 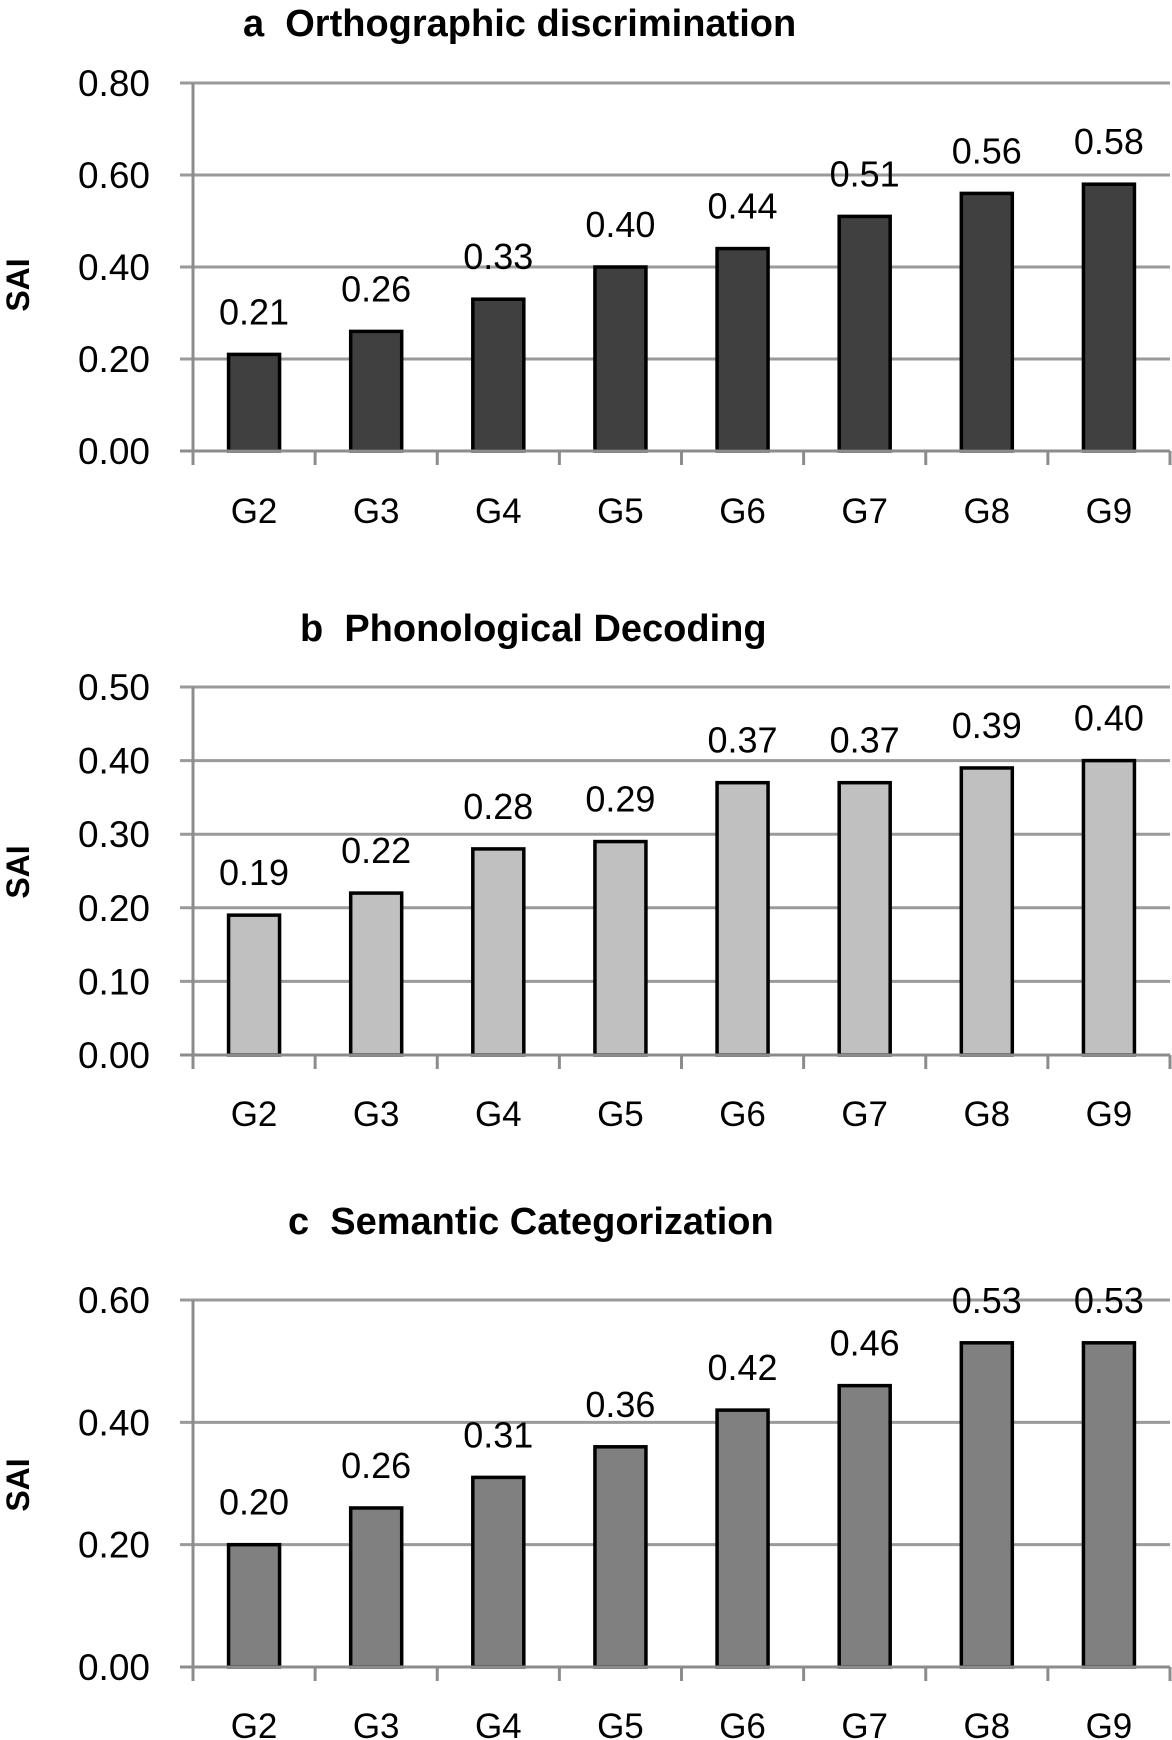 What do you see at coordinates (987, 150) in the screenshot?
I see `data-label: 0.56` at bounding box center [987, 150].